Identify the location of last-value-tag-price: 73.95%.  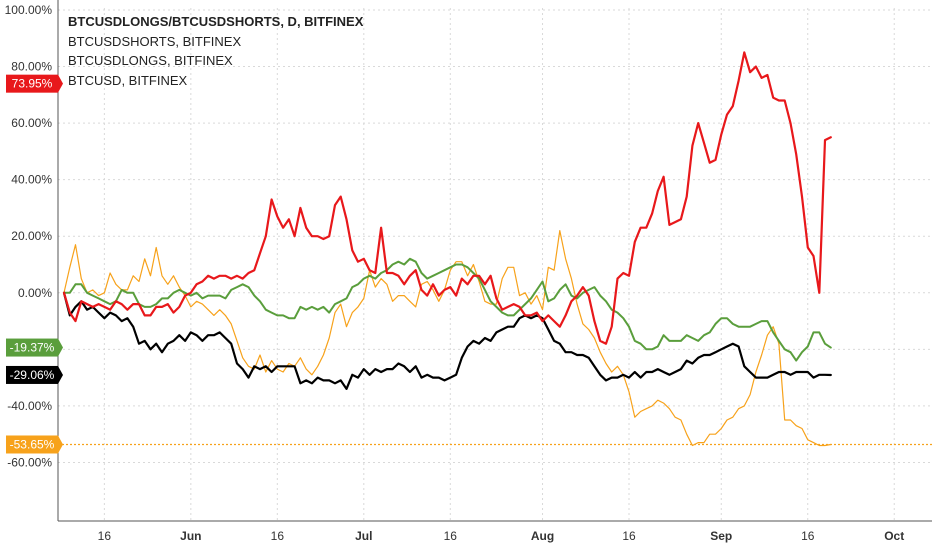
(34, 83).